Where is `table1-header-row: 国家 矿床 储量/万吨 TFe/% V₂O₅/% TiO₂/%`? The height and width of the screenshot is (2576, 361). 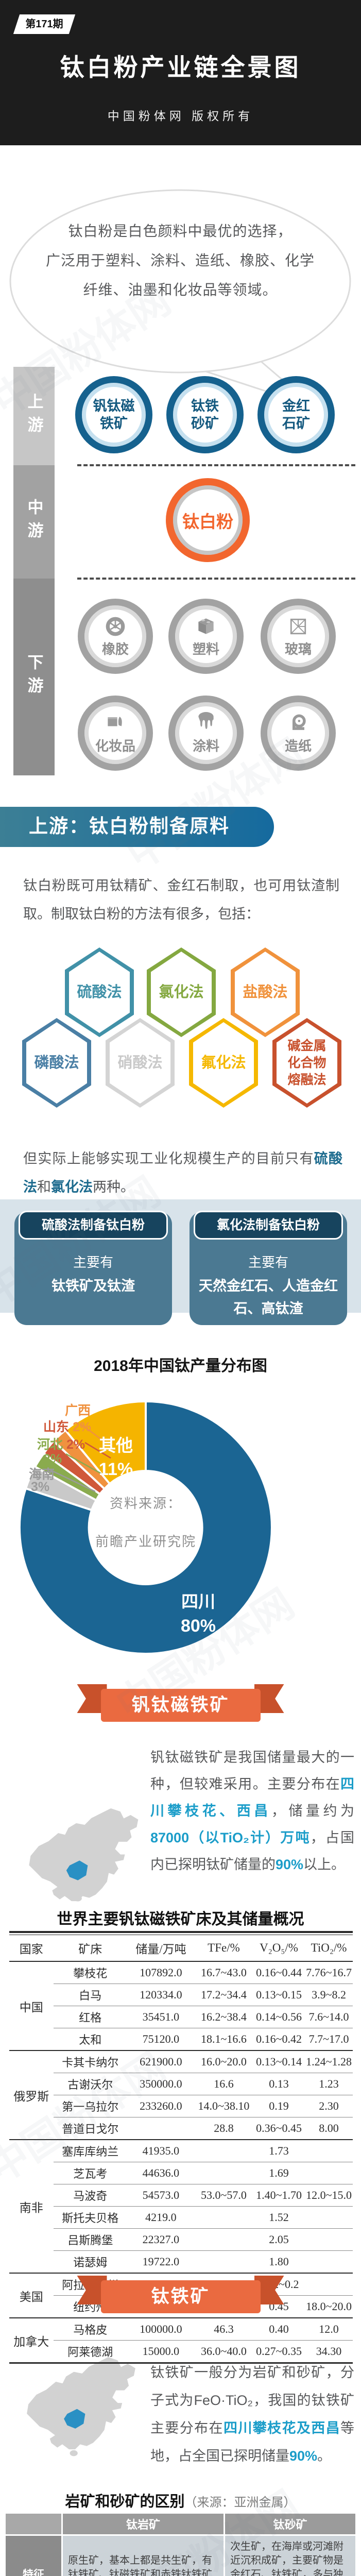
table1-header-row: 国家 矿床 储量/万吨 TFe/% V₂O₅/% TiO₂/% is located at coordinates (181, 1948).